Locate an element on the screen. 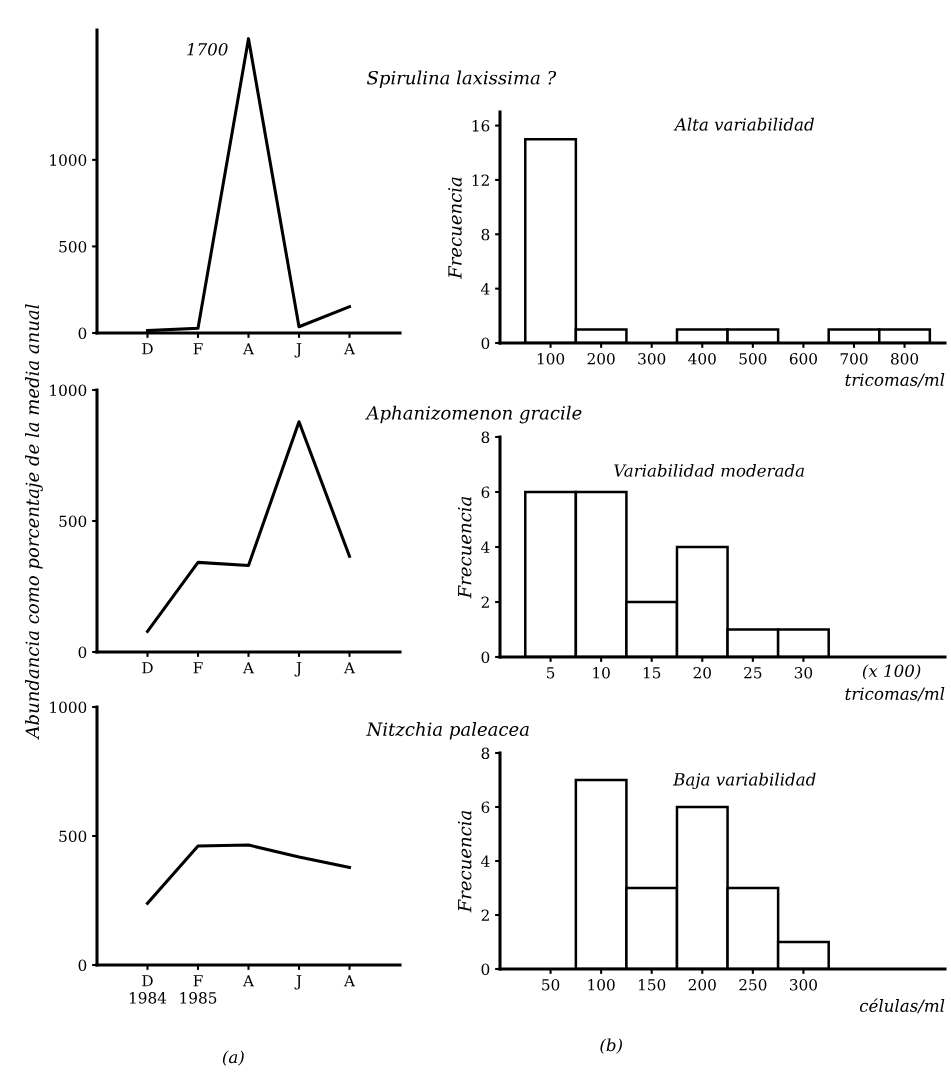 Image resolution: width=951 pixels, height=1074 pixels. x-tick-label: D 1984 is located at coordinates (148, 989).